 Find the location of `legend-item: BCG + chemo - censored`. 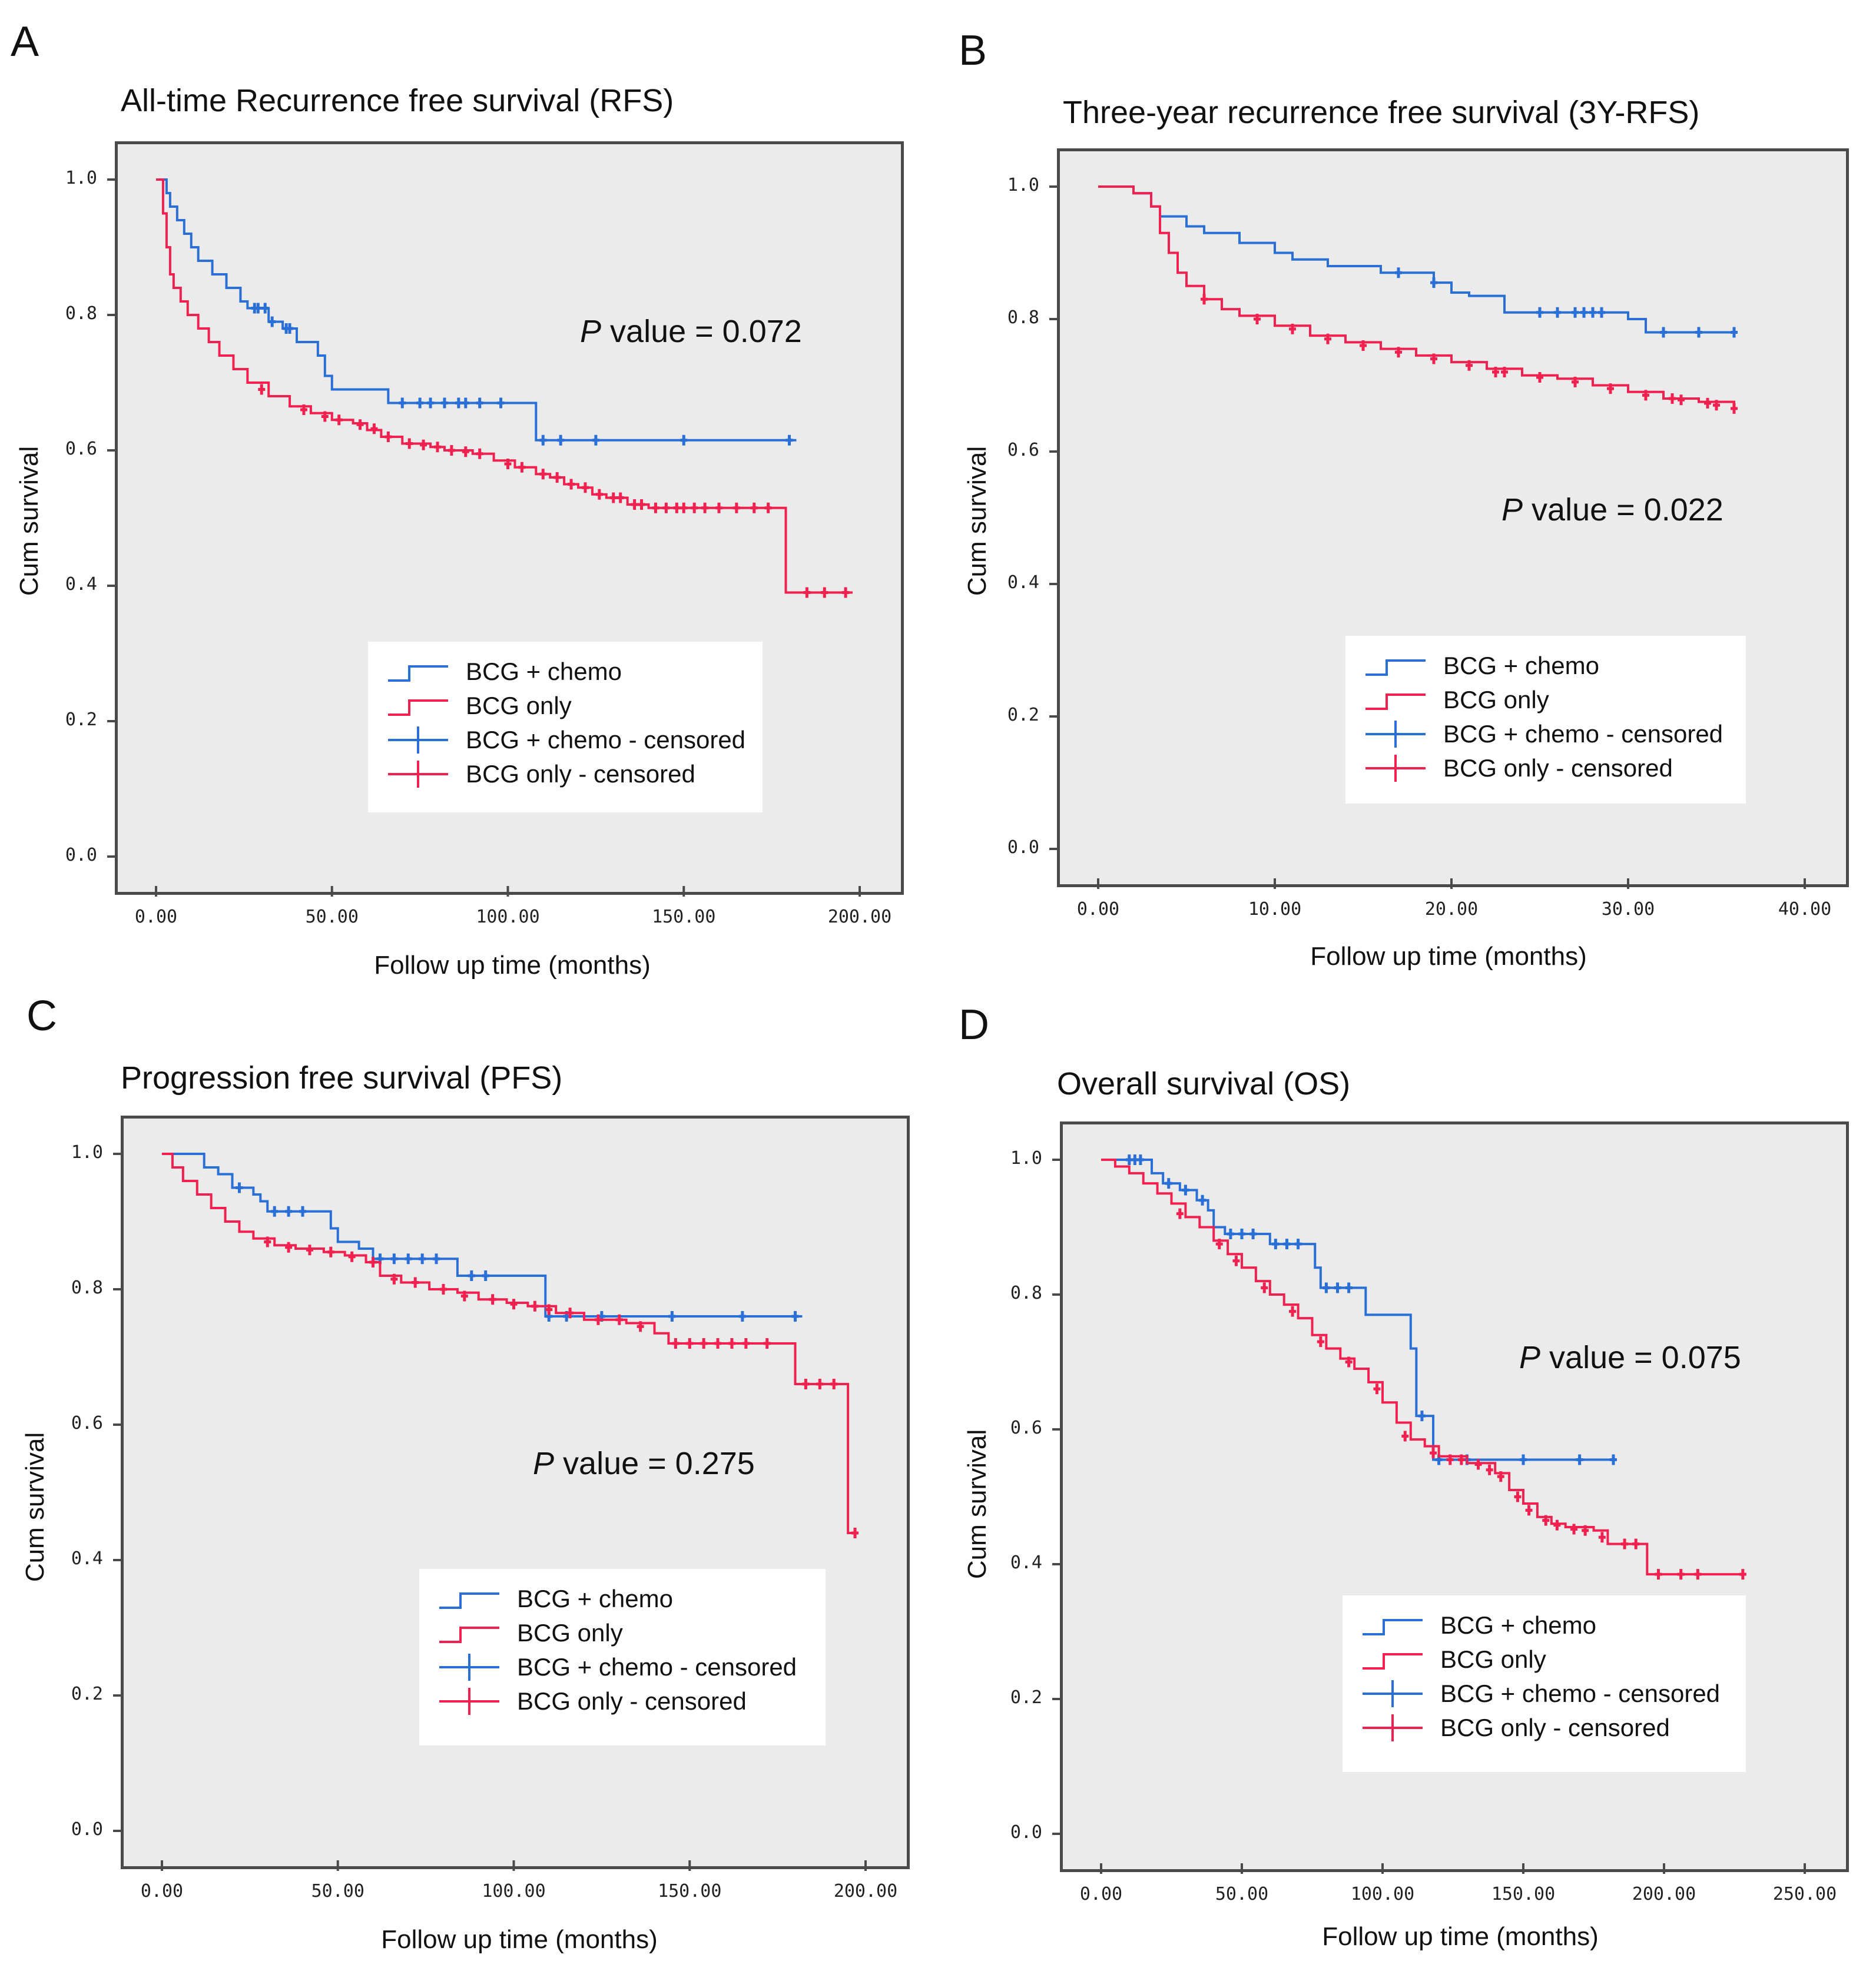

legend-item: BCG + chemo - censored is located at coordinates (622, 1667).